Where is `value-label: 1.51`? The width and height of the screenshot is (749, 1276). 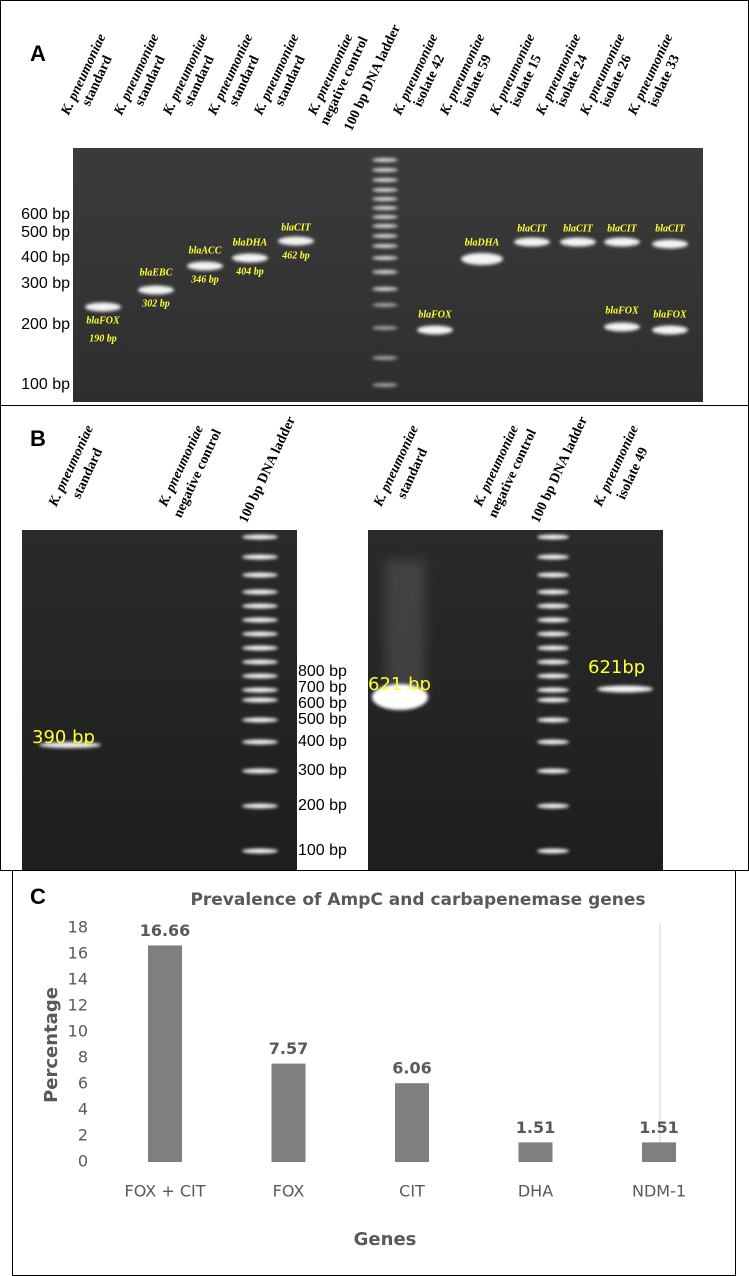
value-label: 1.51 is located at coordinates (658, 1127).